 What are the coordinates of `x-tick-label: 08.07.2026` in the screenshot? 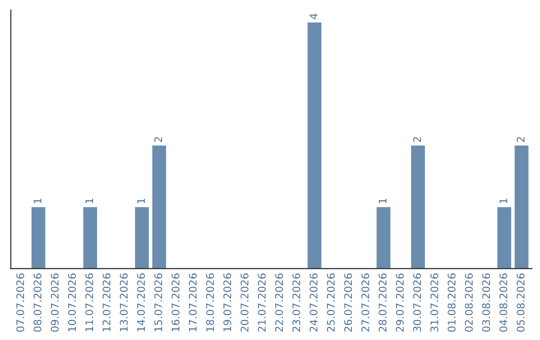 It's located at (38, 302).